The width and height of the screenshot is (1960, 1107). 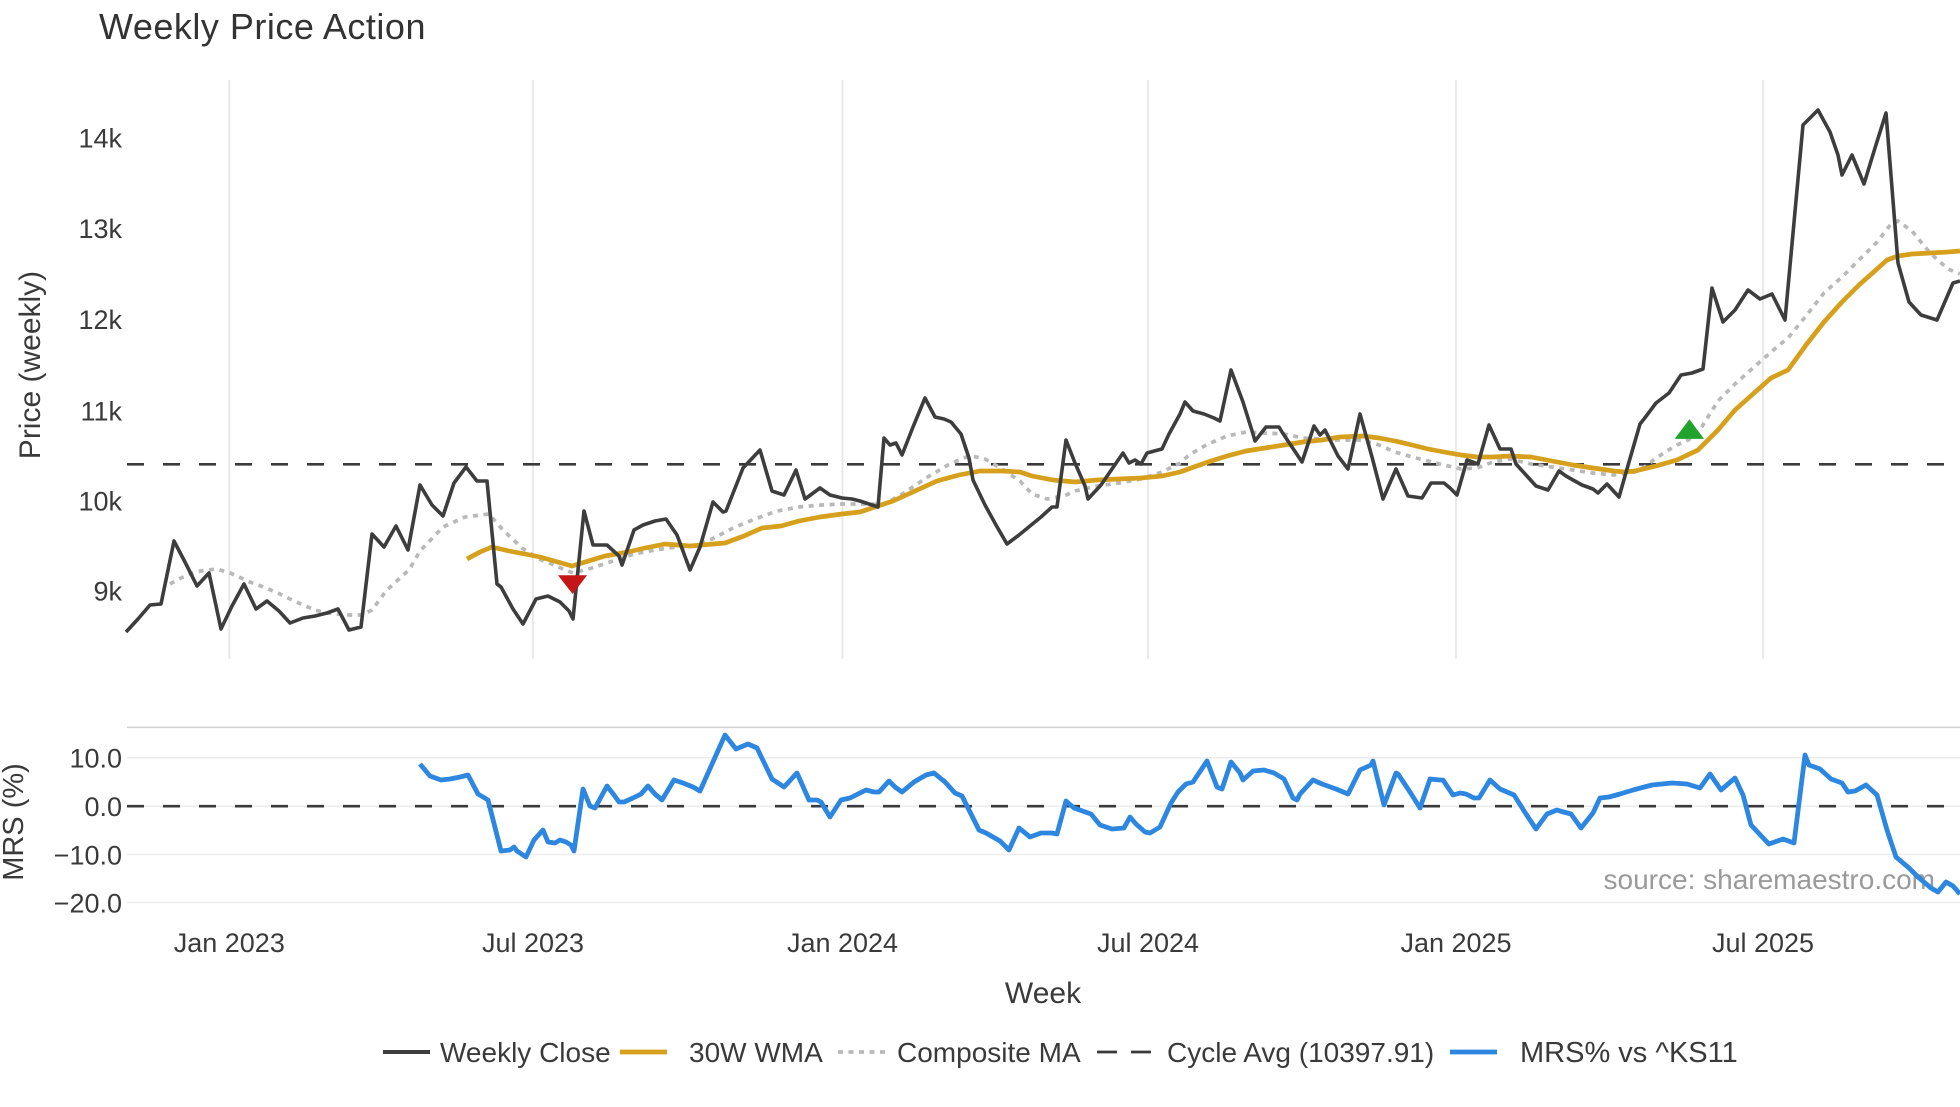 I want to click on svg-text: Jul 2024, so click(x=1148, y=943).